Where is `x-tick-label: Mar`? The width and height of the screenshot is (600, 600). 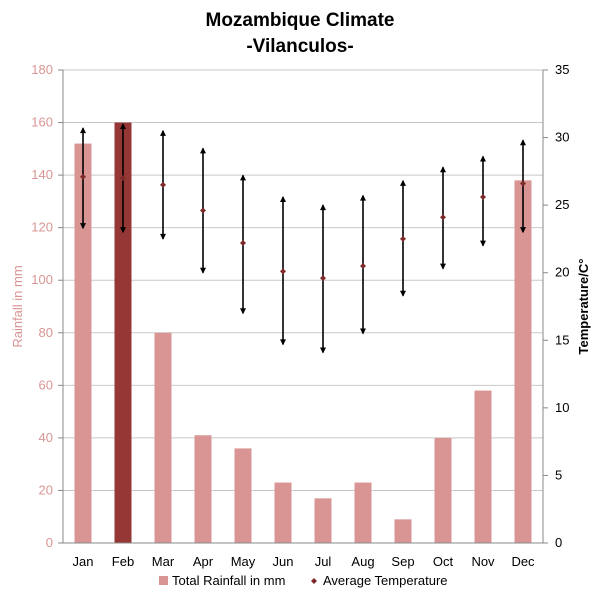 x-tick-label: Mar is located at coordinates (163, 561).